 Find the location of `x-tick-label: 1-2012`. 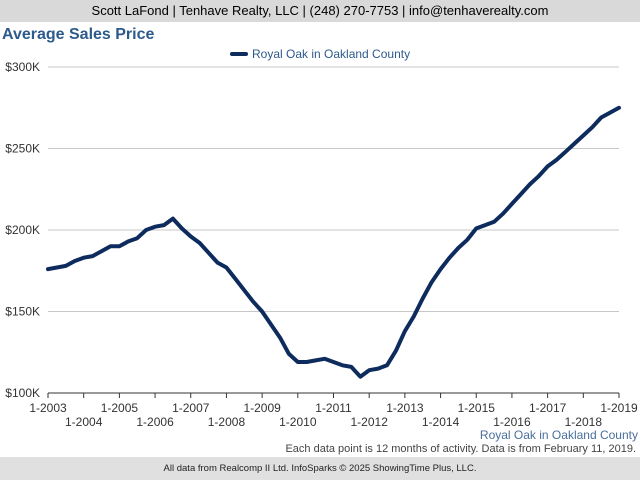

x-tick-label: 1-2012 is located at coordinates (370, 422).